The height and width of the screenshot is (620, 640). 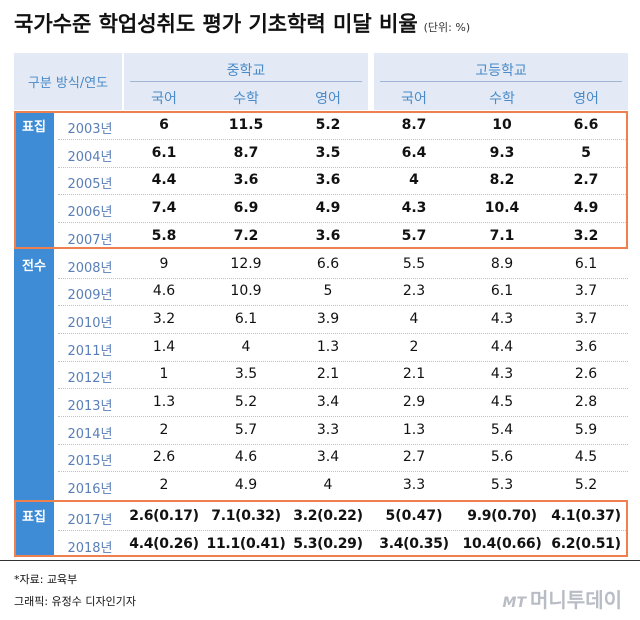 I want to click on value-cell: 4.6, so click(x=246, y=457).